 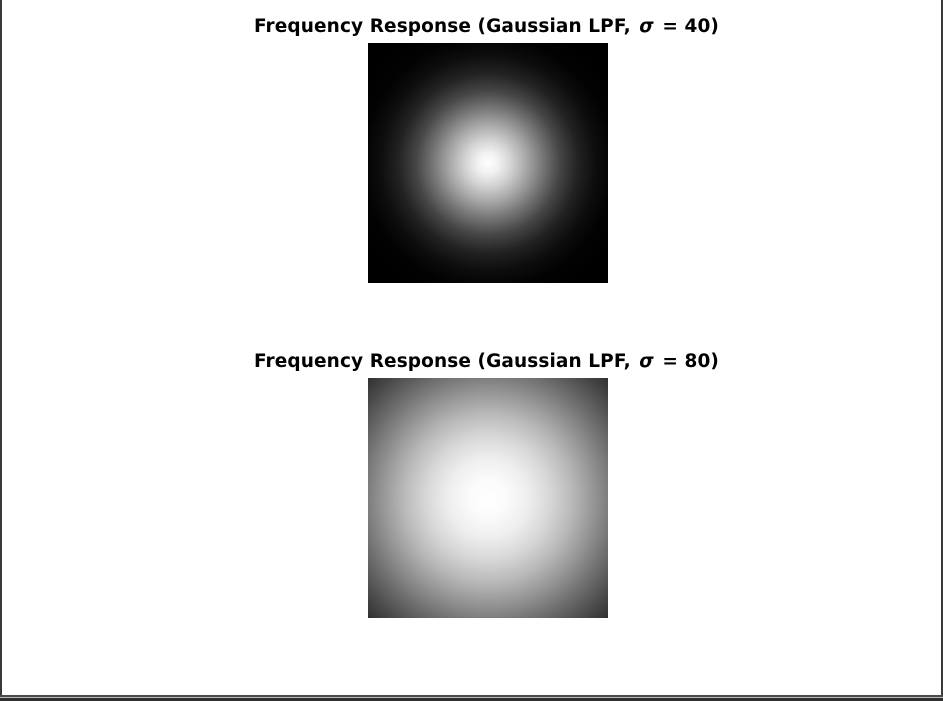 I want to click on window-frame-right, so click(x=942, y=350).